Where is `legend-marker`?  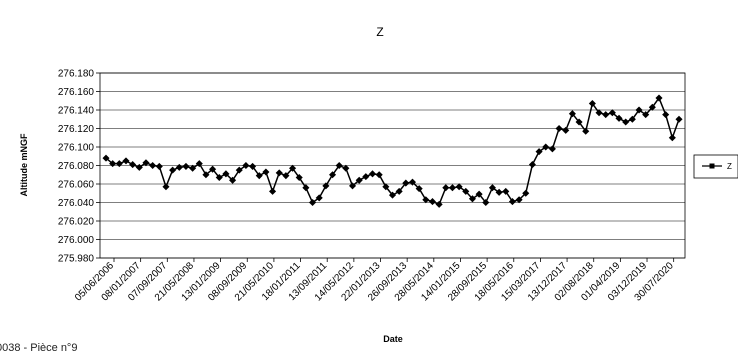
legend-marker is located at coordinates (712, 166).